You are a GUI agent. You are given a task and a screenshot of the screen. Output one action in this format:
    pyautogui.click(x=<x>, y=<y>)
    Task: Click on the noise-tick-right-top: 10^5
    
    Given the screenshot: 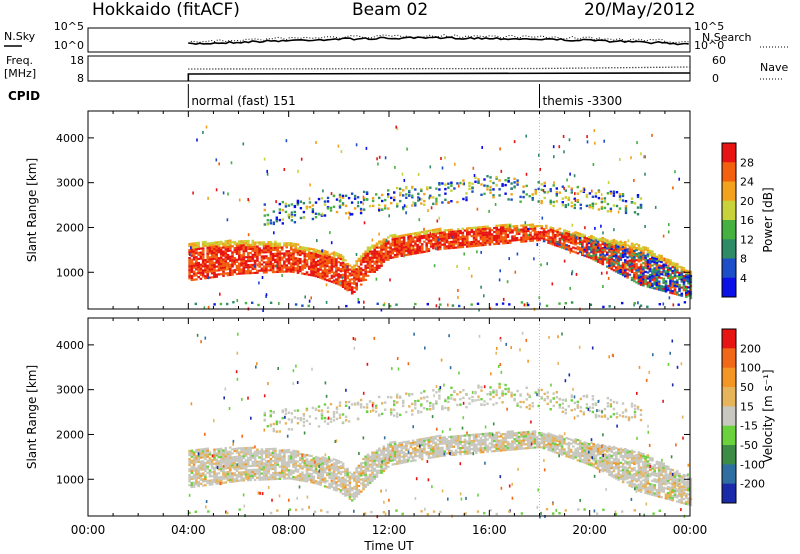 What is the action you would take?
    pyautogui.click(x=709, y=26)
    